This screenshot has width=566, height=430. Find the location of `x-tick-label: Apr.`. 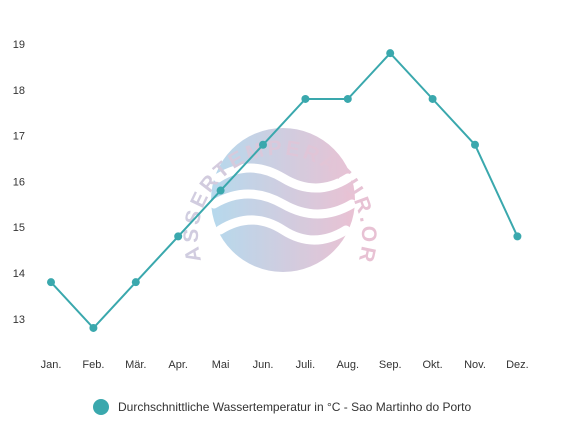

x-tick-label: Apr. is located at coordinates (178, 365).